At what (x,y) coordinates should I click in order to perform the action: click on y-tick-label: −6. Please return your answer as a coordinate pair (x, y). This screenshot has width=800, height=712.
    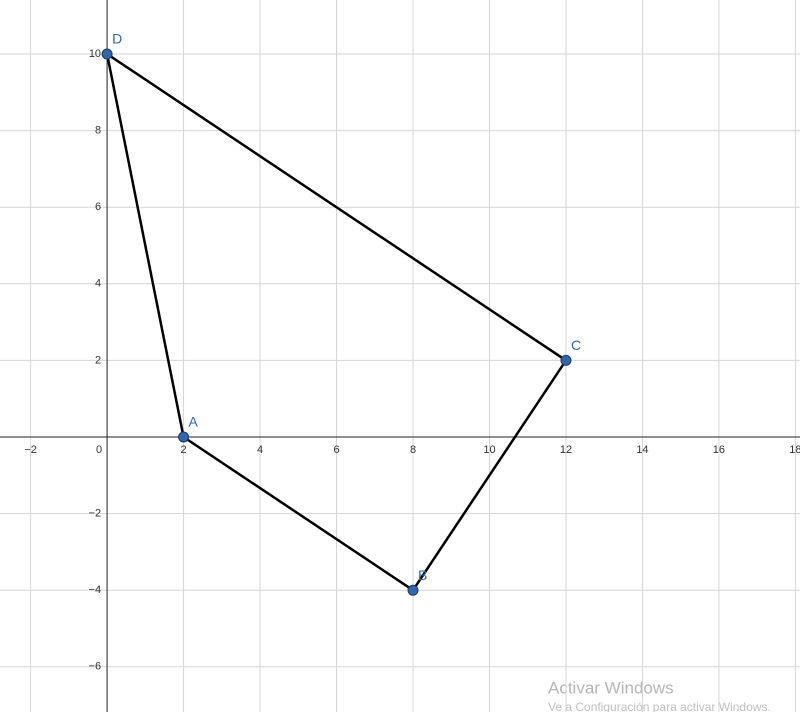
    Looking at the image, I should click on (95, 667).